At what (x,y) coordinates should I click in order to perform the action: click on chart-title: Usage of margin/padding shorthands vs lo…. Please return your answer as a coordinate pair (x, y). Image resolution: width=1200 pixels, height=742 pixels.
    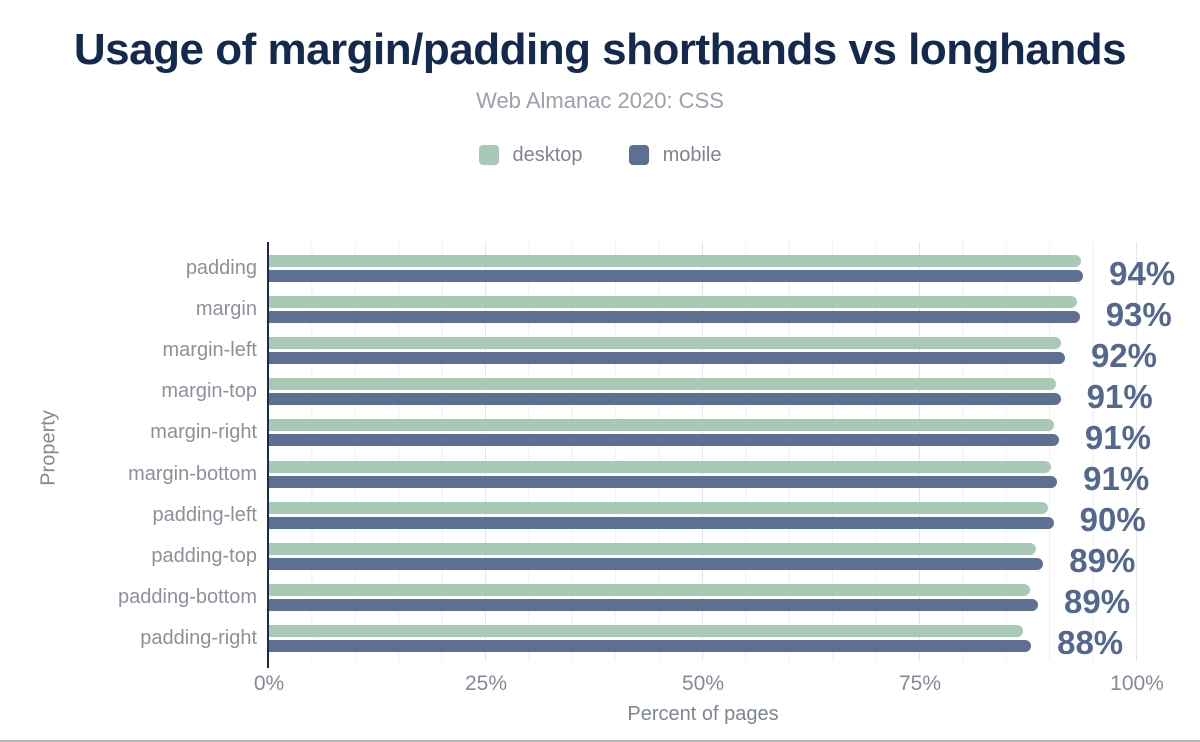
    Looking at the image, I should click on (600, 49).